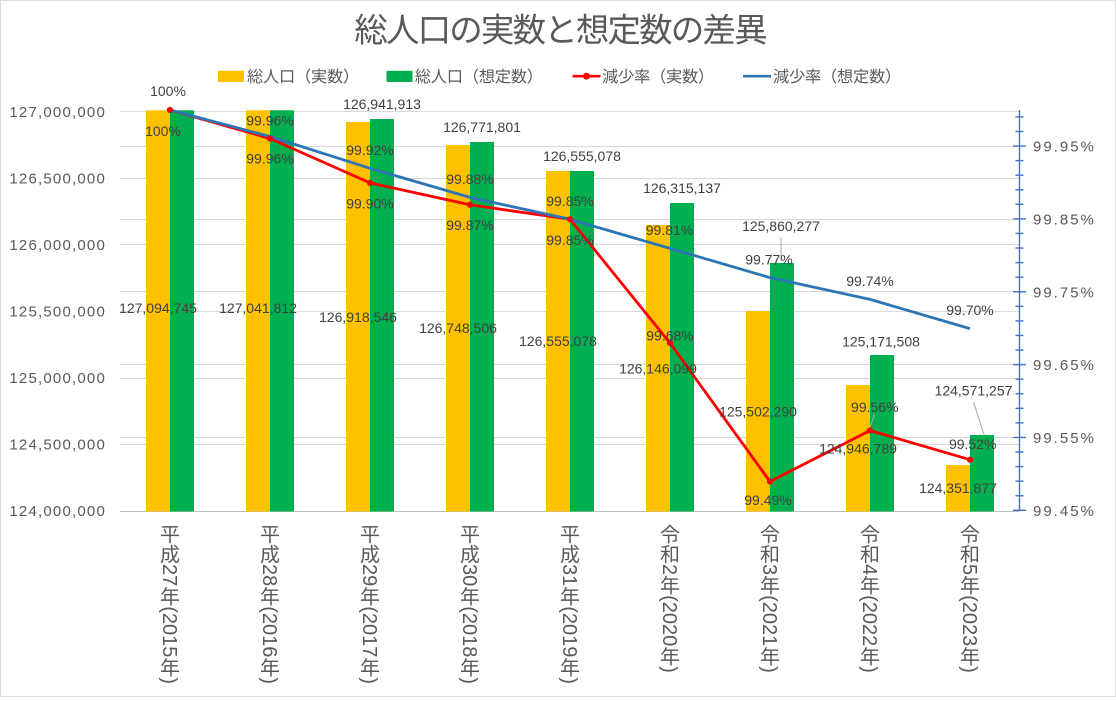 Image resolution: width=1116 pixels, height=702 pixels. I want to click on svg-text: 99.45%, so click(1064, 511).